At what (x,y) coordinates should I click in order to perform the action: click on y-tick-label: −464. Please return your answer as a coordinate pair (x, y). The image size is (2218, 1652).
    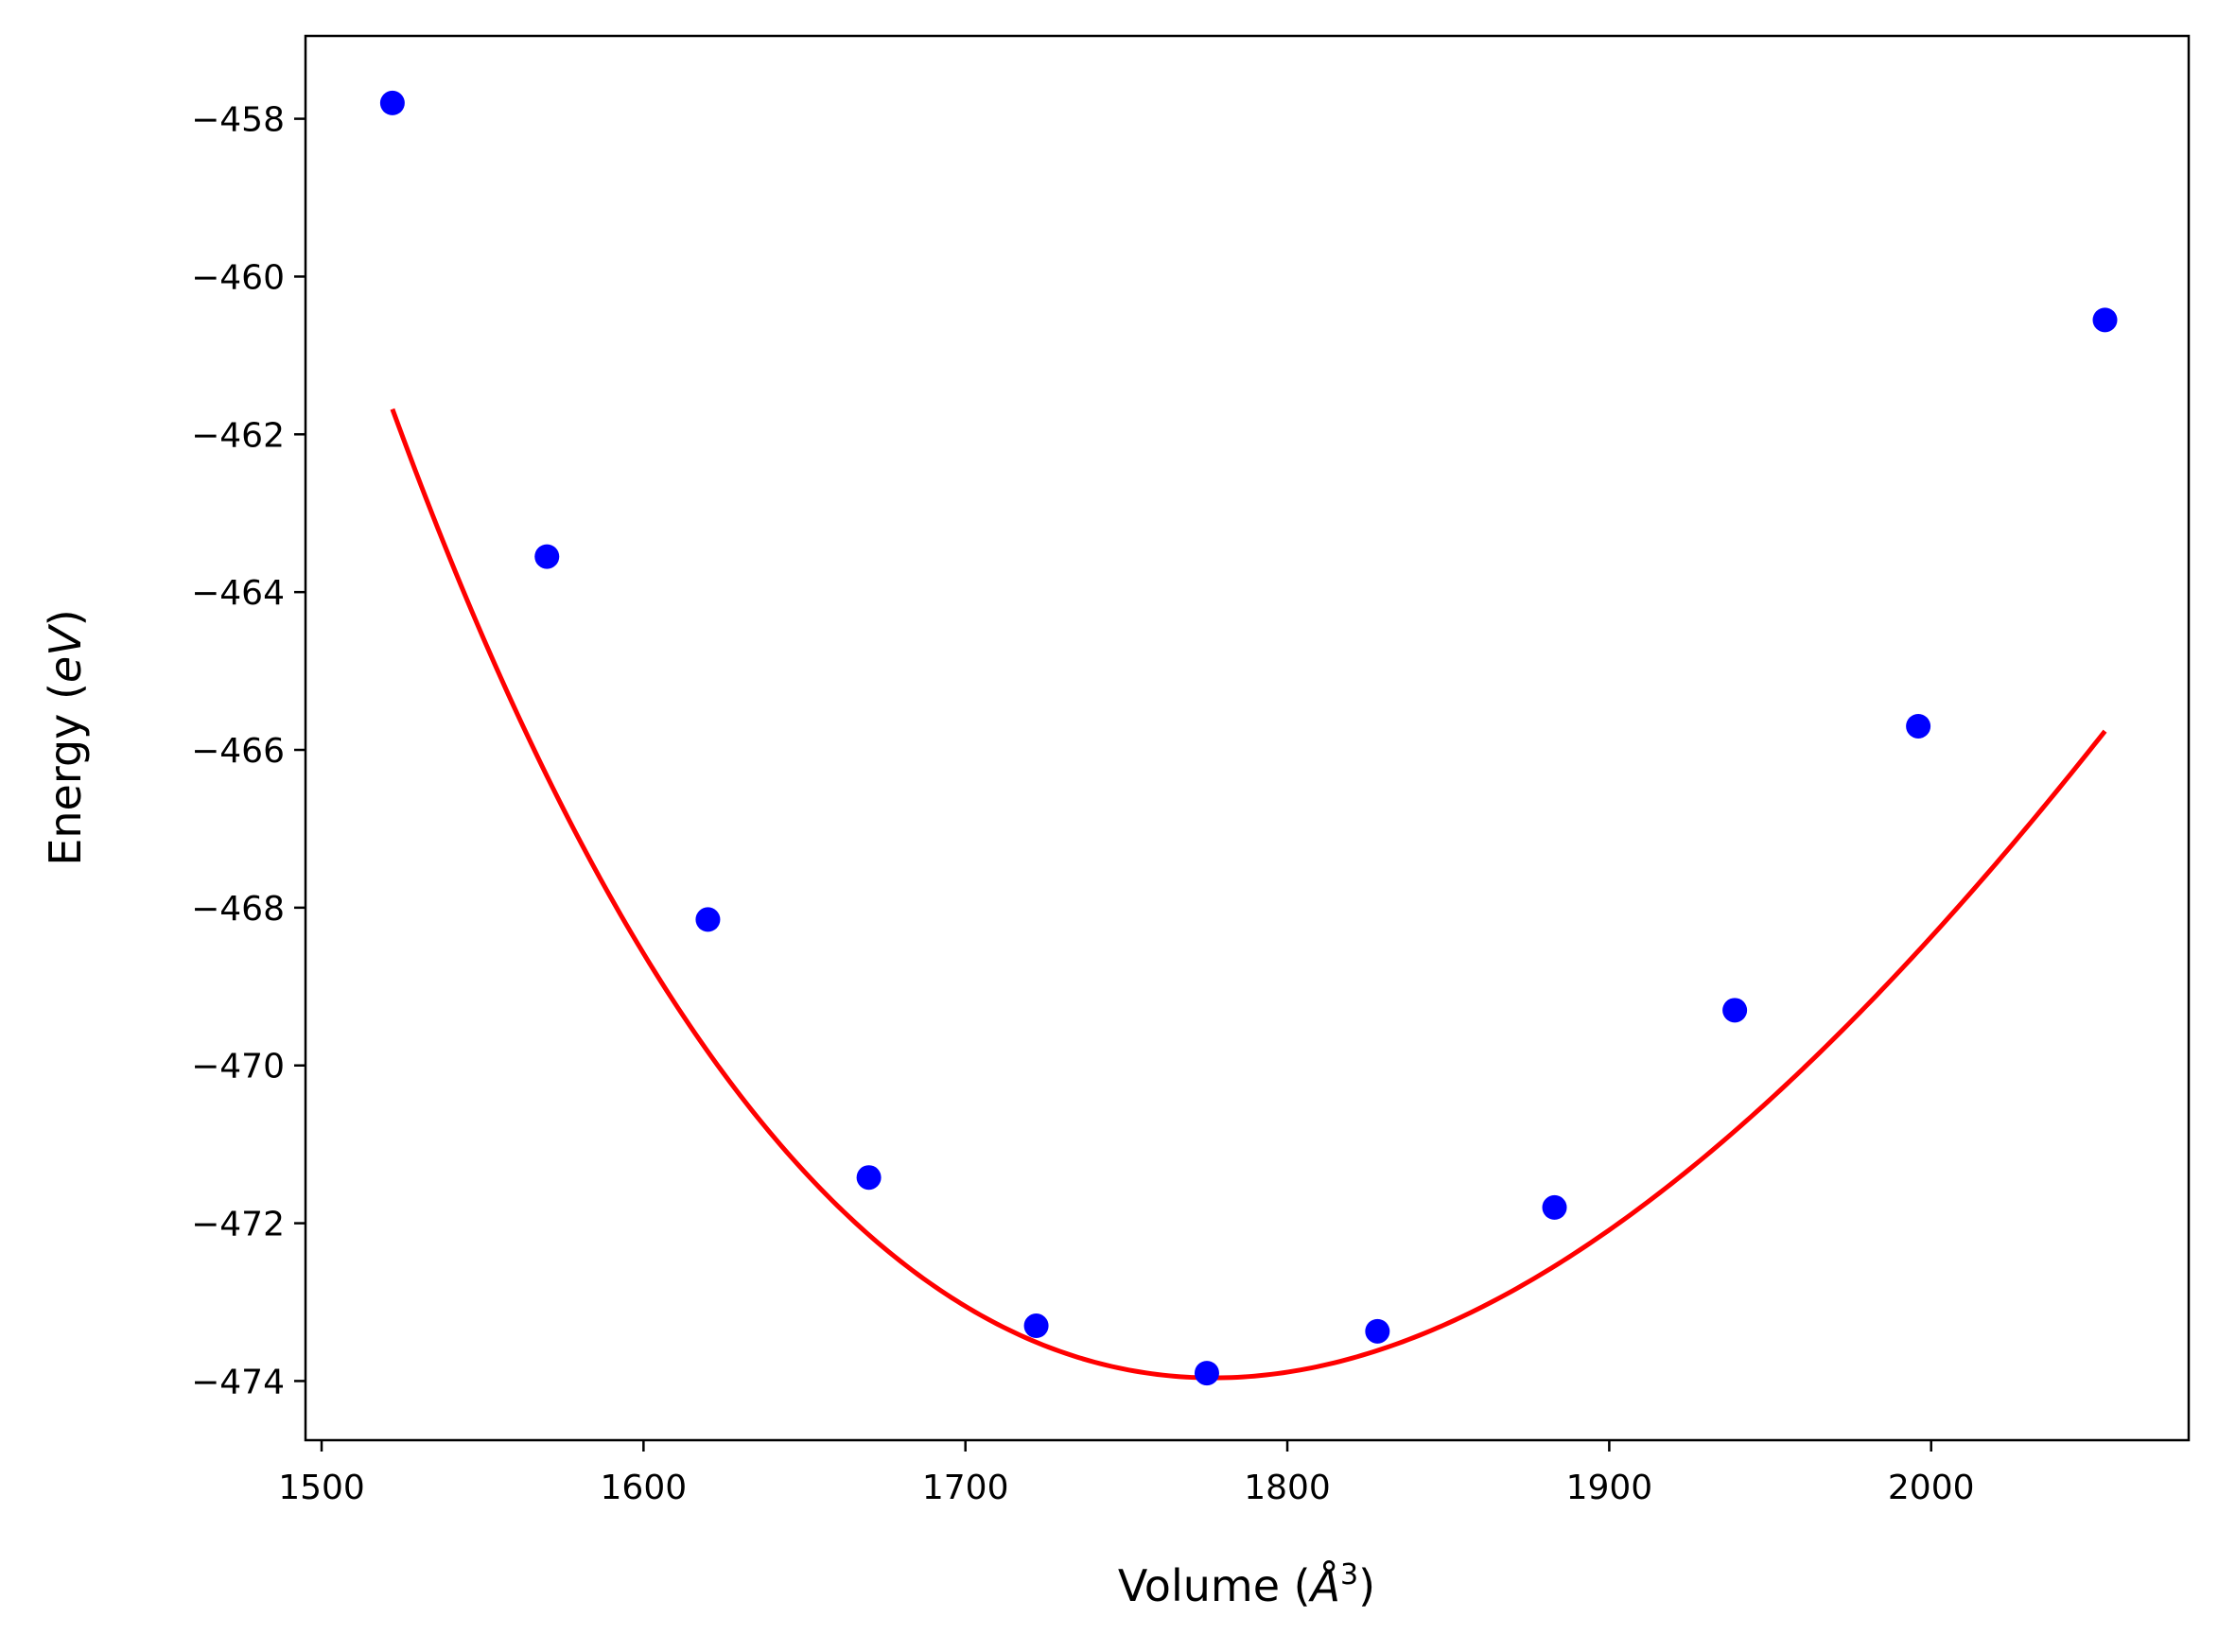
    Looking at the image, I should click on (238, 594).